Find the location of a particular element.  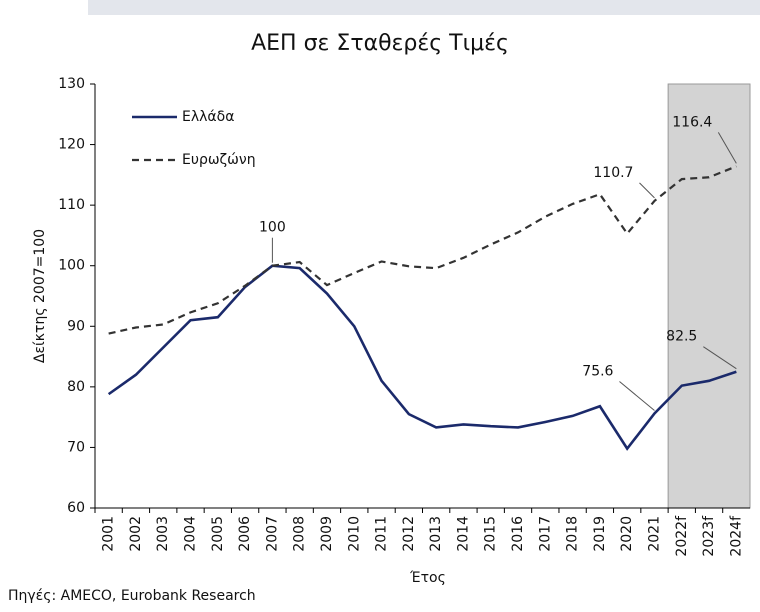

x-tick-group: 2001 is located at coordinates (109, 534).